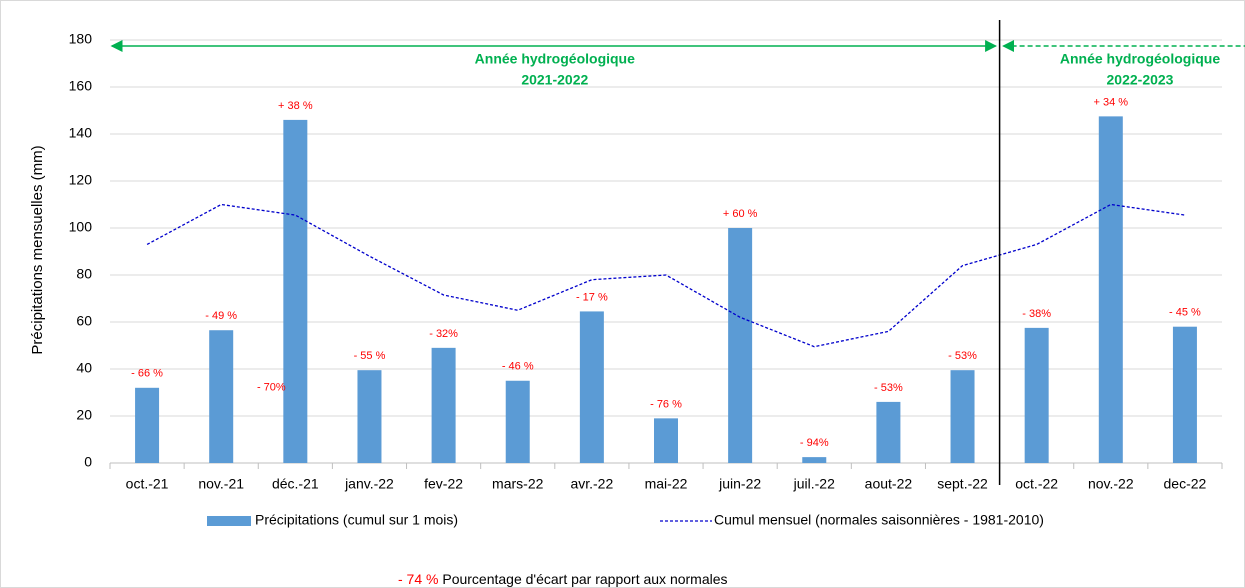  I want to click on x-tick-label: déc.-21, so click(295, 484).